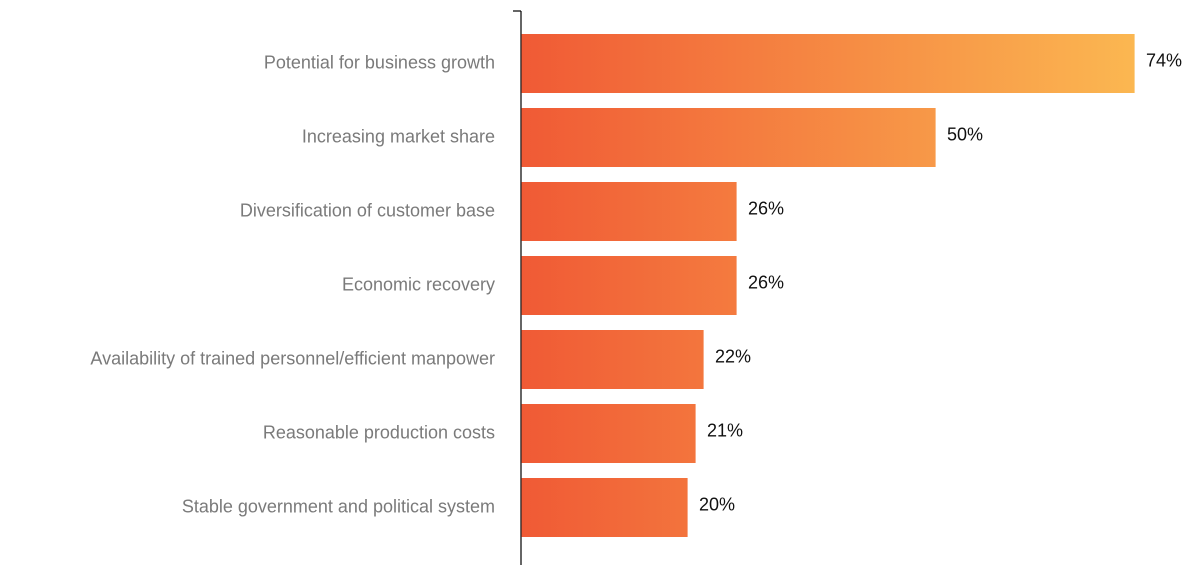 This screenshot has height=565, width=1202. What do you see at coordinates (338, 506) in the screenshot?
I see `category-label: Stable government and political system` at bounding box center [338, 506].